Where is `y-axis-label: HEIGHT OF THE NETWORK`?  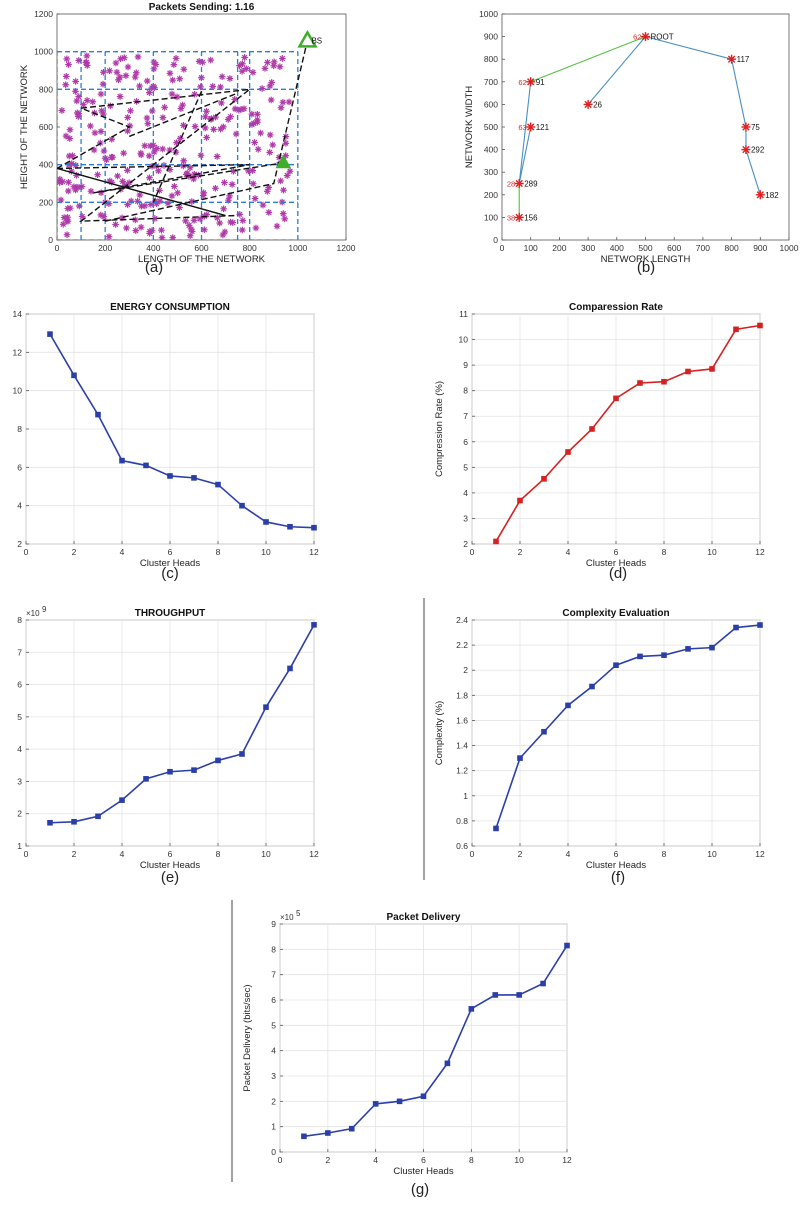
y-axis-label: HEIGHT OF THE NETWORK is located at coordinates (24, 126).